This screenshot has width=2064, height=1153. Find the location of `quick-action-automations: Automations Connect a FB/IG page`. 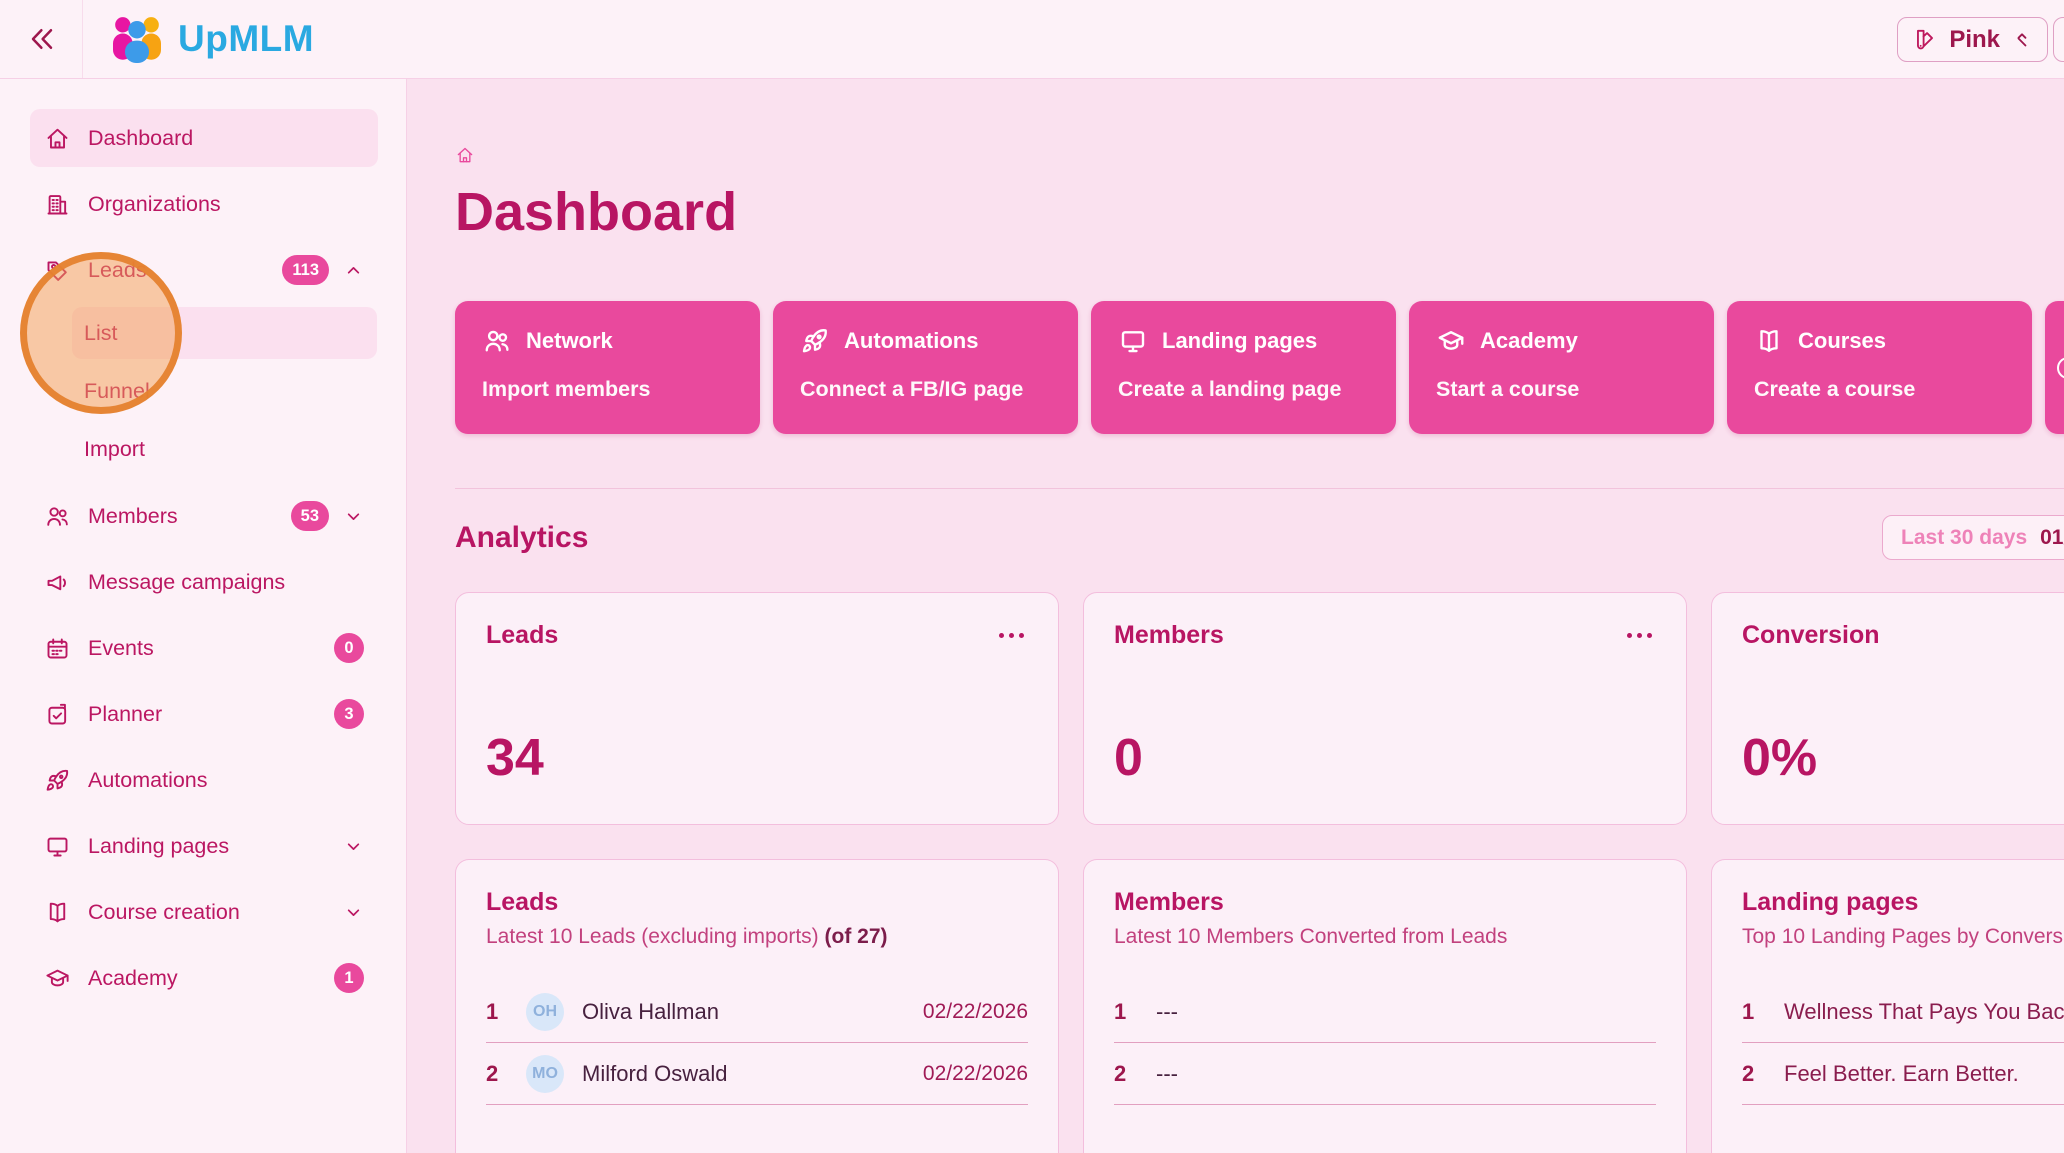

quick-action-automations: Automations Connect a FB/IG page is located at coordinates (925, 367).